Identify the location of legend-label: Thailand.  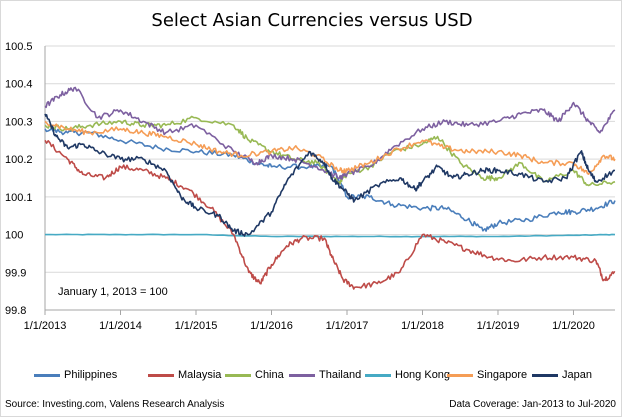
(340, 375).